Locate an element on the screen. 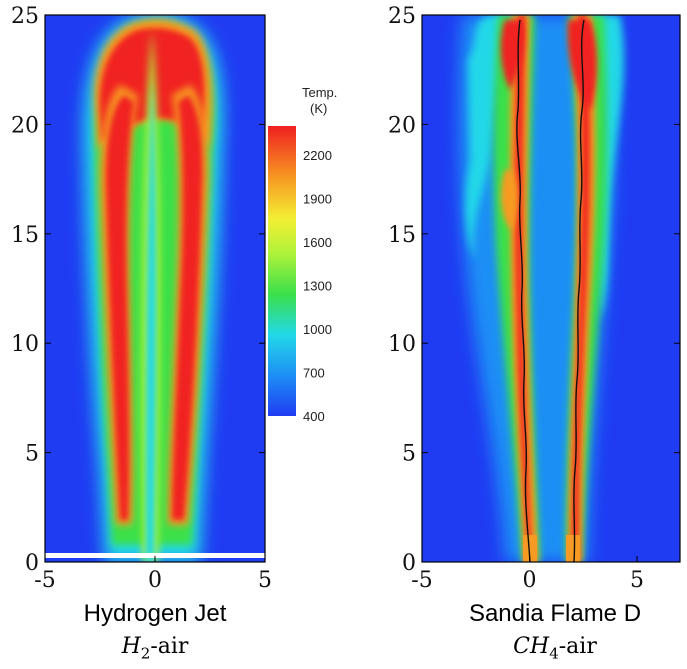  right-subcaption: CH4-air is located at coordinates (555, 648).